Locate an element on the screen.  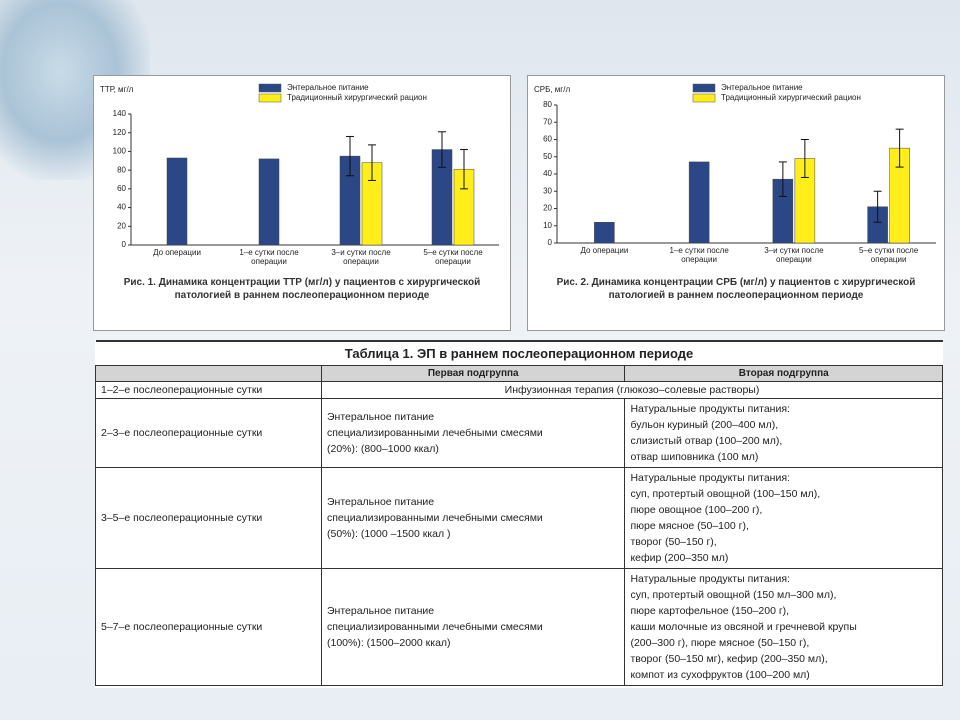
period-cell: 5–7–е послеоперационные сутки is located at coordinates (208, 627).